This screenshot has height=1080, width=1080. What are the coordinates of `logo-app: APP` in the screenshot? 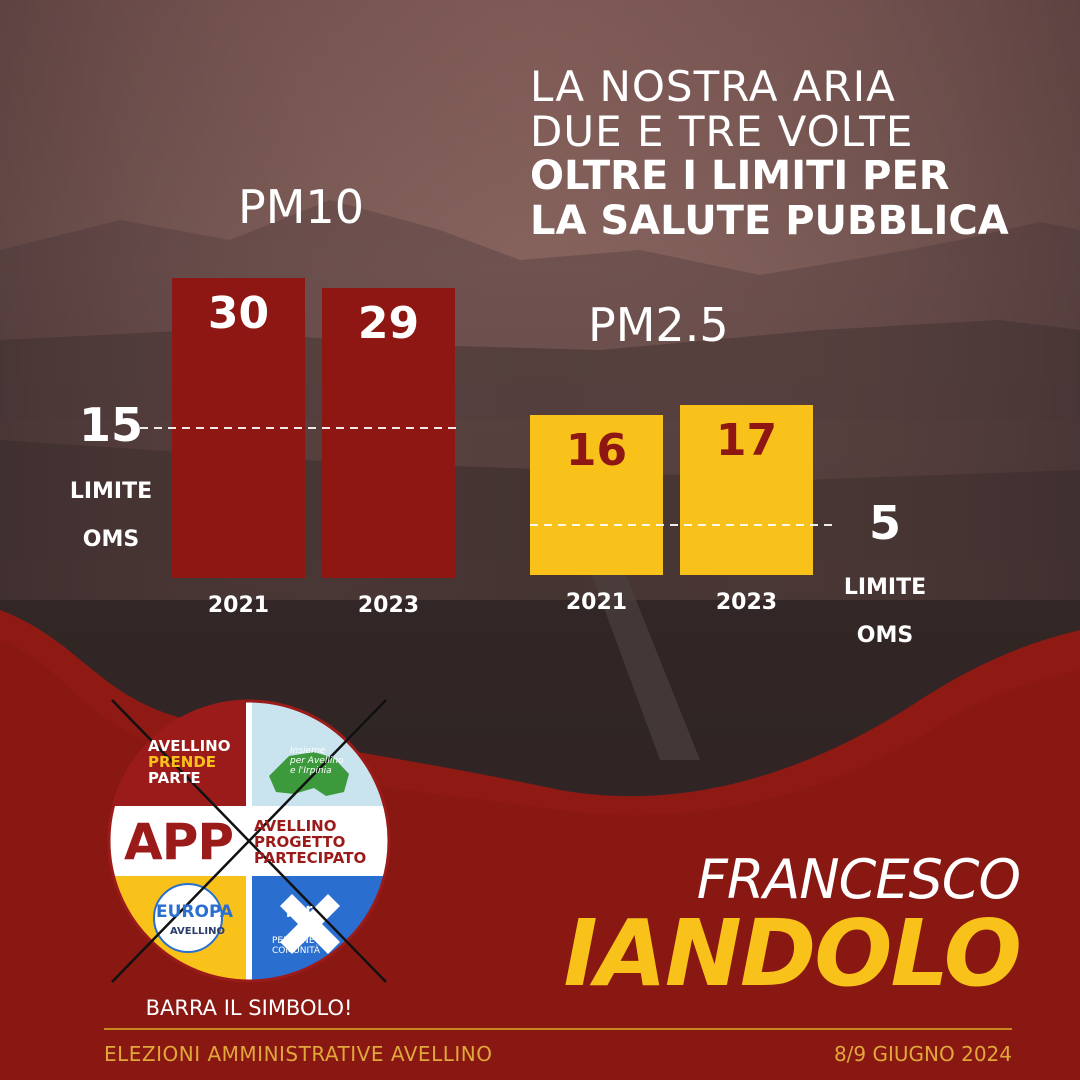 It's located at (179, 842).